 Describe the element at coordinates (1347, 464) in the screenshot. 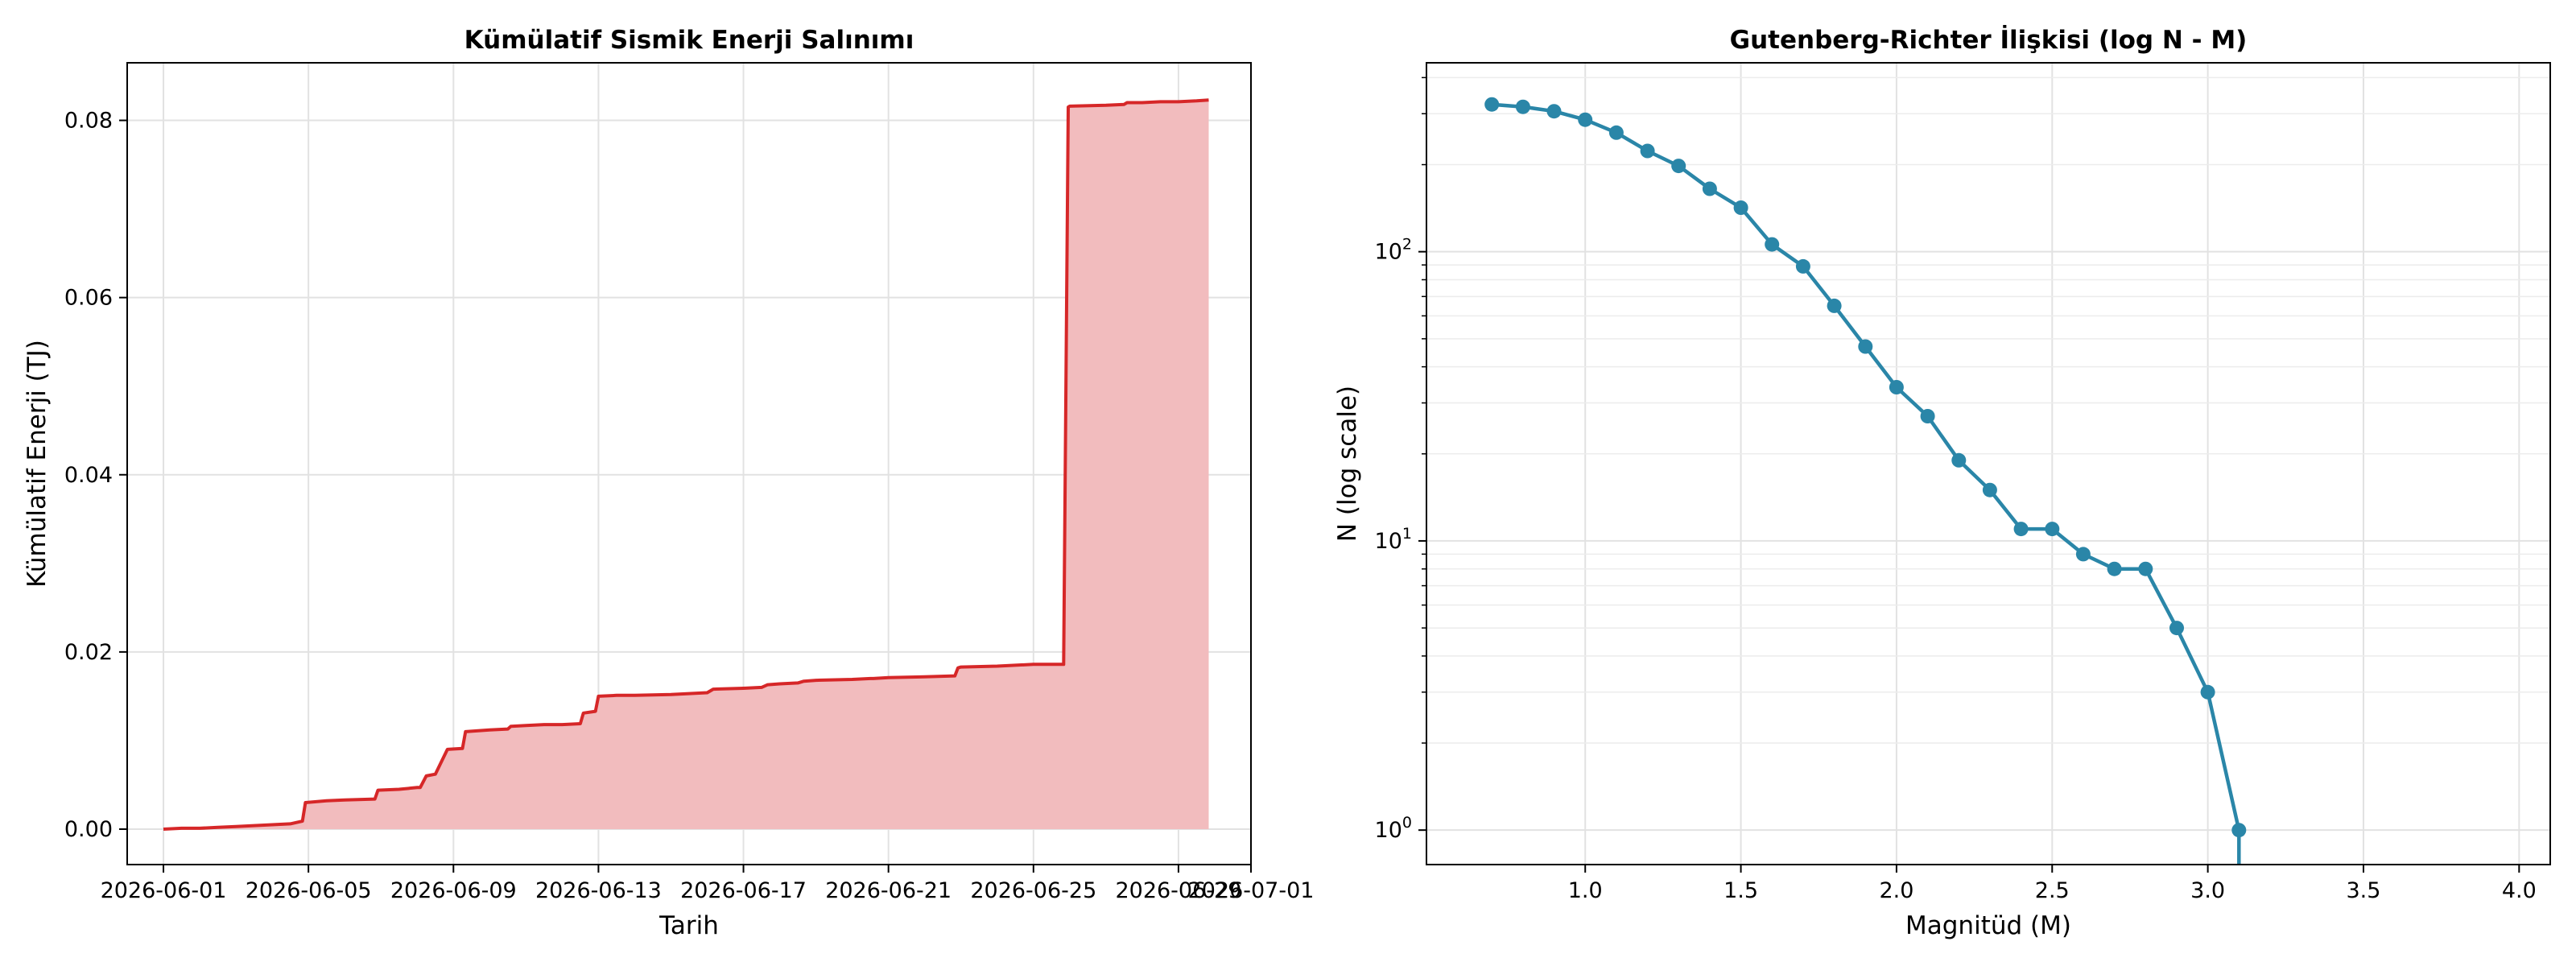

I see `gutenberg-richter-chart-y-label: N (log scale)` at that location.